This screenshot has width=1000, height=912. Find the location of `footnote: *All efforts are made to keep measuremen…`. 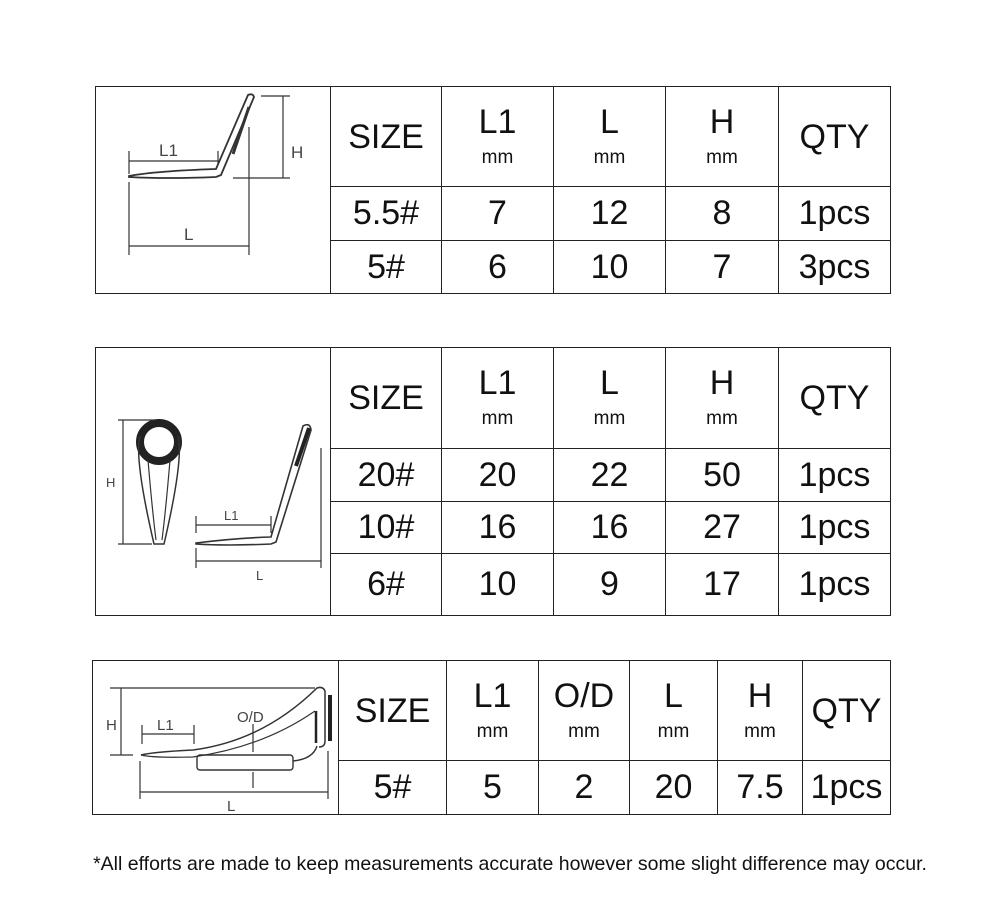

footnote: *All efforts are made to keep measuremen… is located at coordinates (510, 864).